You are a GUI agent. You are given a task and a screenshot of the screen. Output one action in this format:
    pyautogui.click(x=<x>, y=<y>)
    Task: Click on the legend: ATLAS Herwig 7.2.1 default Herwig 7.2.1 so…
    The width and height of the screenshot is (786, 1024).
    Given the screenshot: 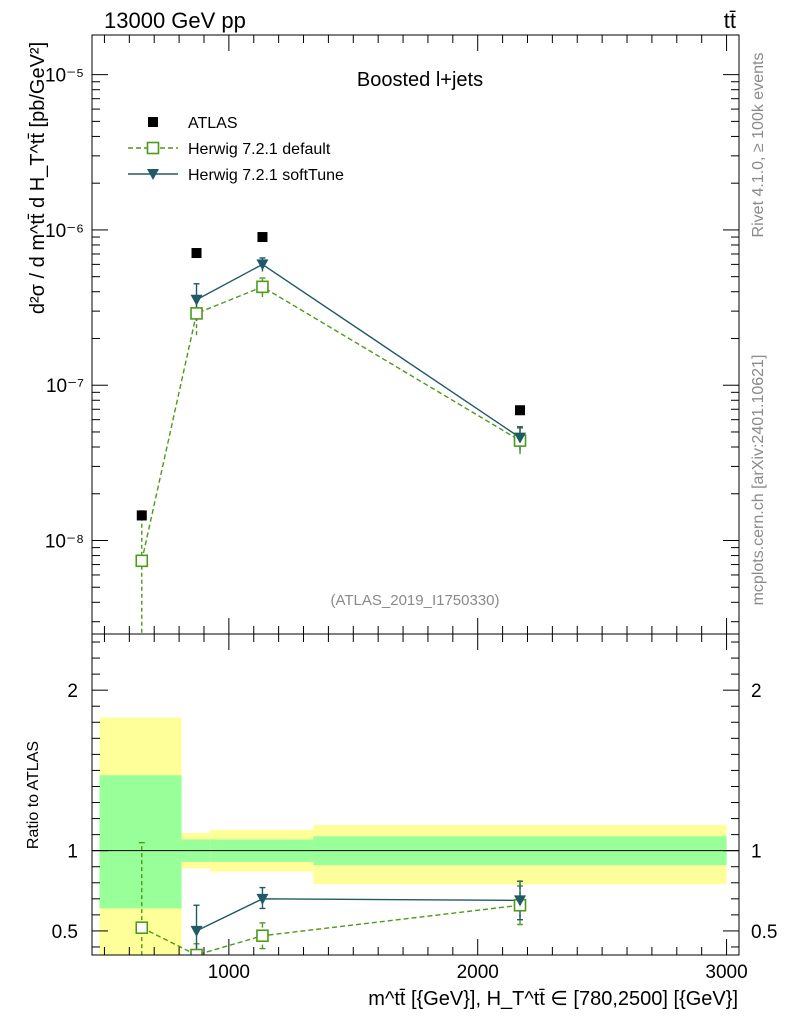 What is the action you would take?
    pyautogui.click(x=236, y=149)
    